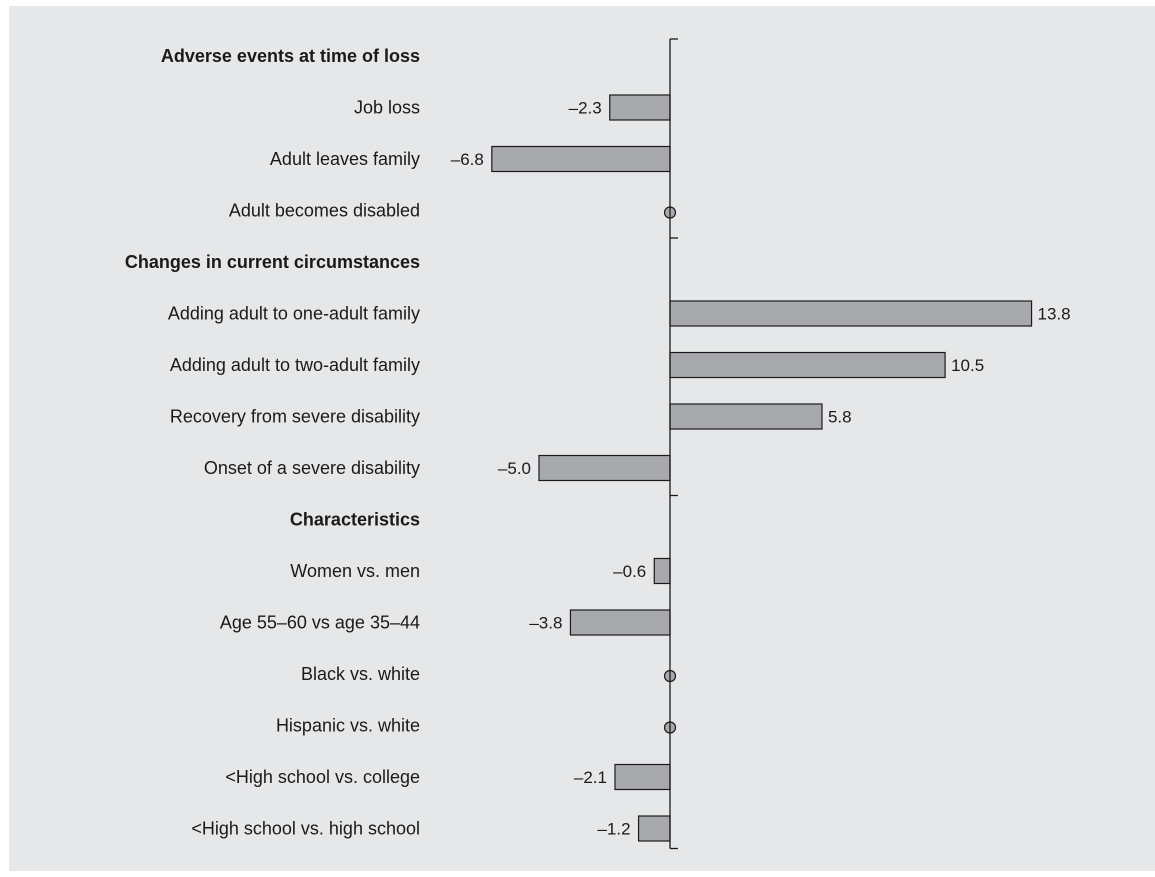 The image size is (1155, 877). Describe the element at coordinates (360, 674) in the screenshot. I see `category-label: Black vs. white` at that location.